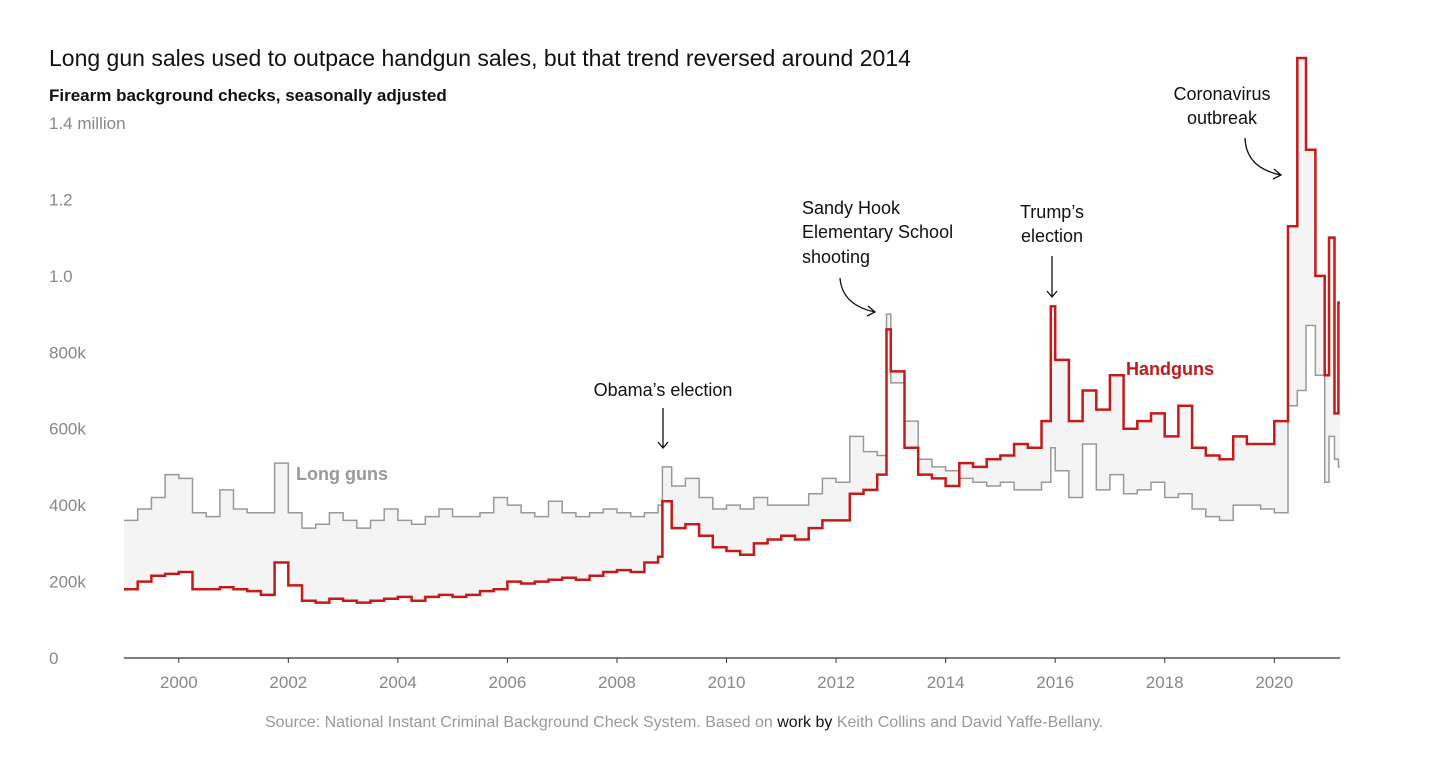  Describe the element at coordinates (508, 682) in the screenshot. I see `x-tick-label: 2006` at that location.